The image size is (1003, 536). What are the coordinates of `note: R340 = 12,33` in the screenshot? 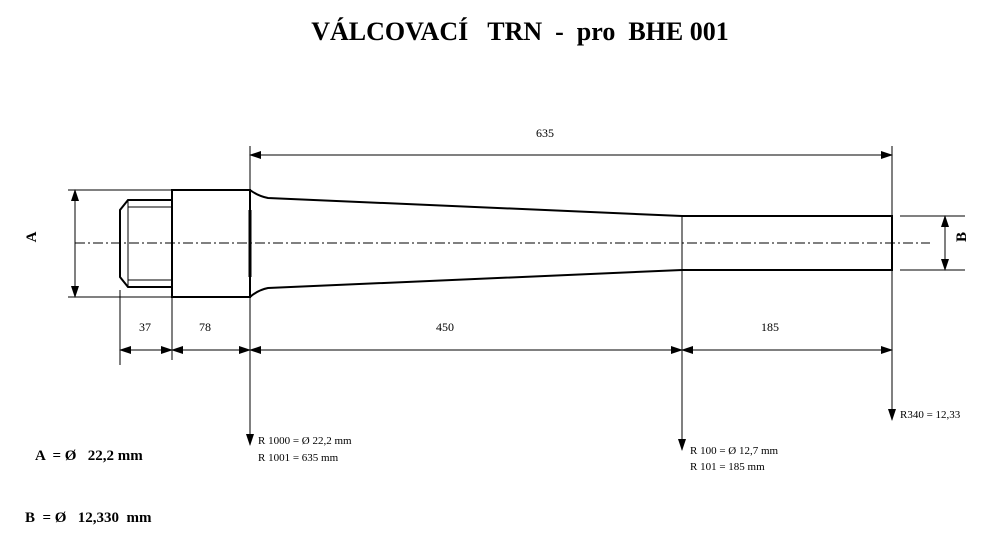 It's located at (930, 415).